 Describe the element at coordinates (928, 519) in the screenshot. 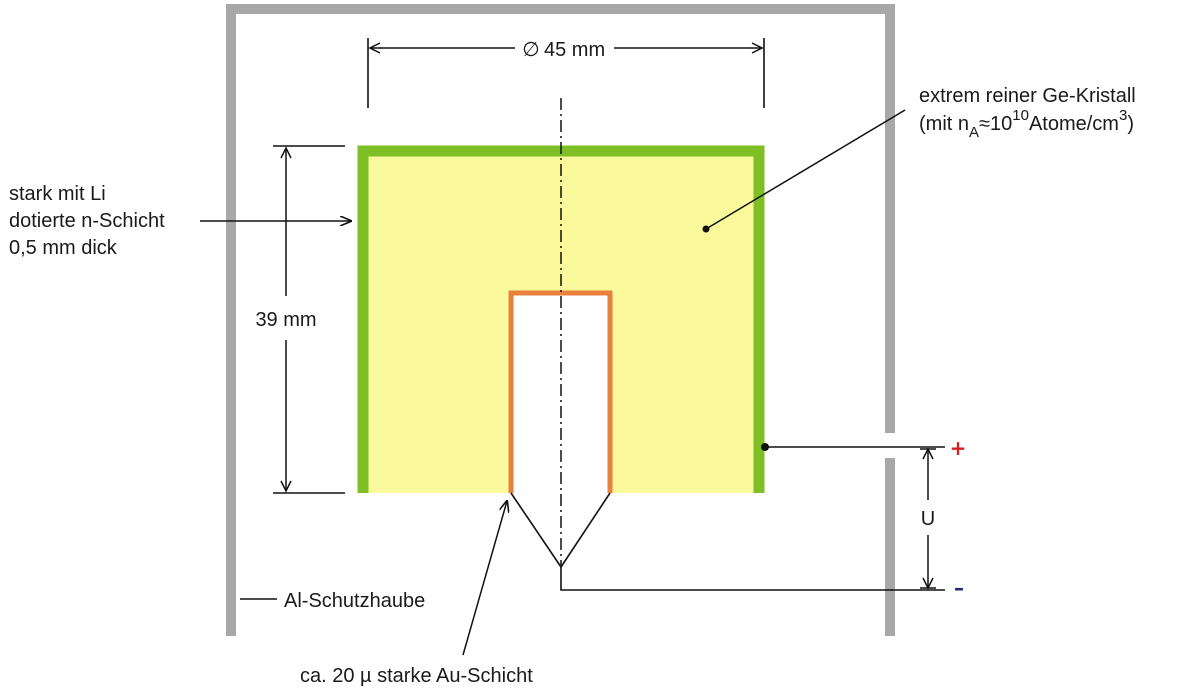

I see `voltage-label: U` at that location.